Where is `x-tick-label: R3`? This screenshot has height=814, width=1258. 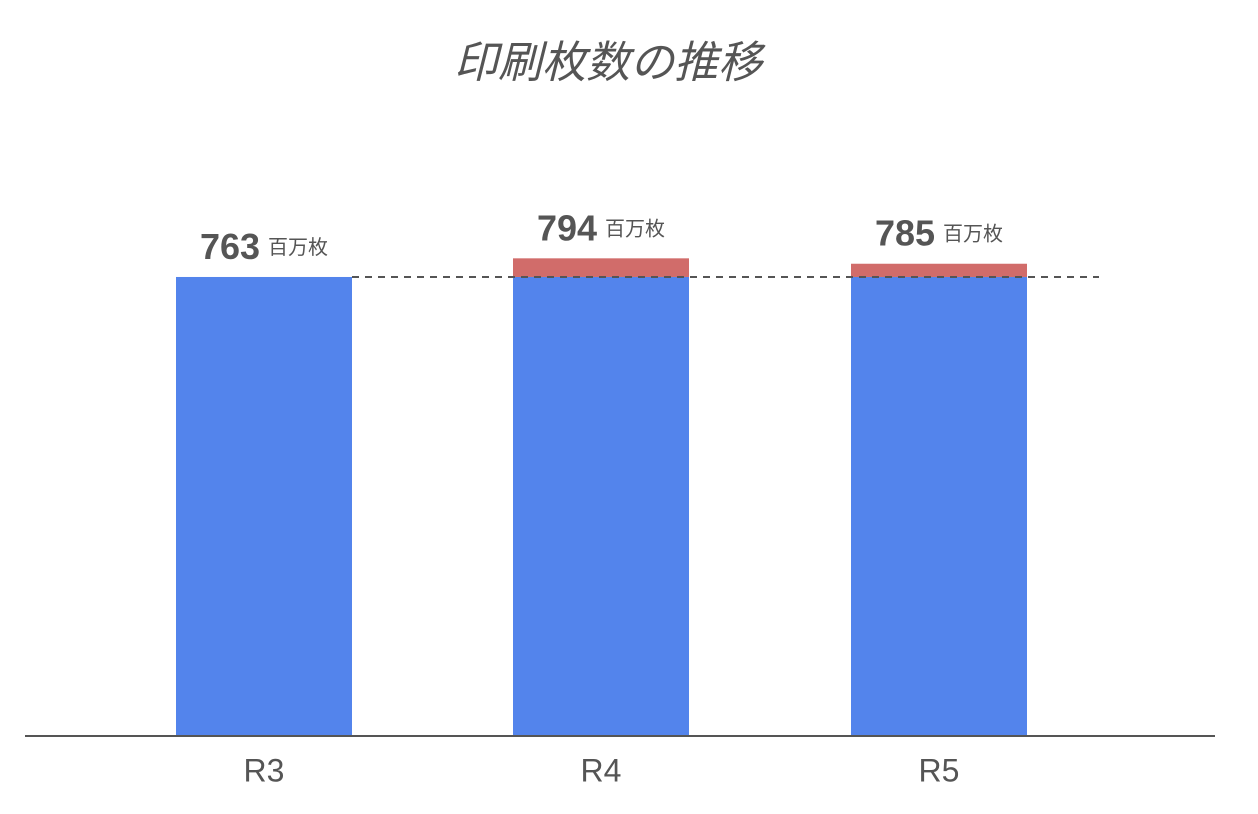 x-tick-label: R3 is located at coordinates (264, 770).